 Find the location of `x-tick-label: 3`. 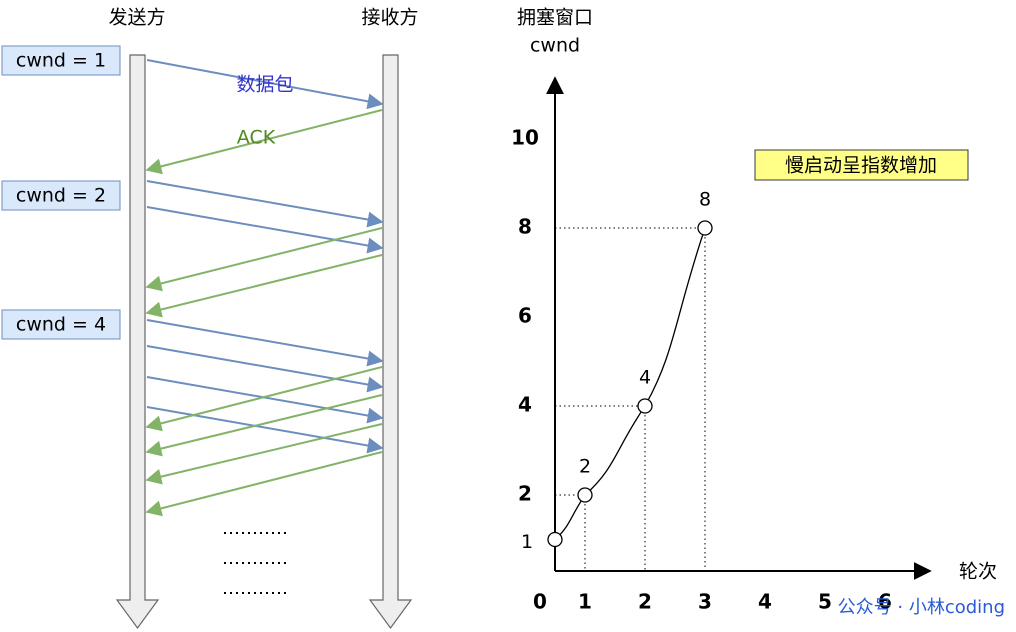

x-tick-label: 3 is located at coordinates (705, 602).